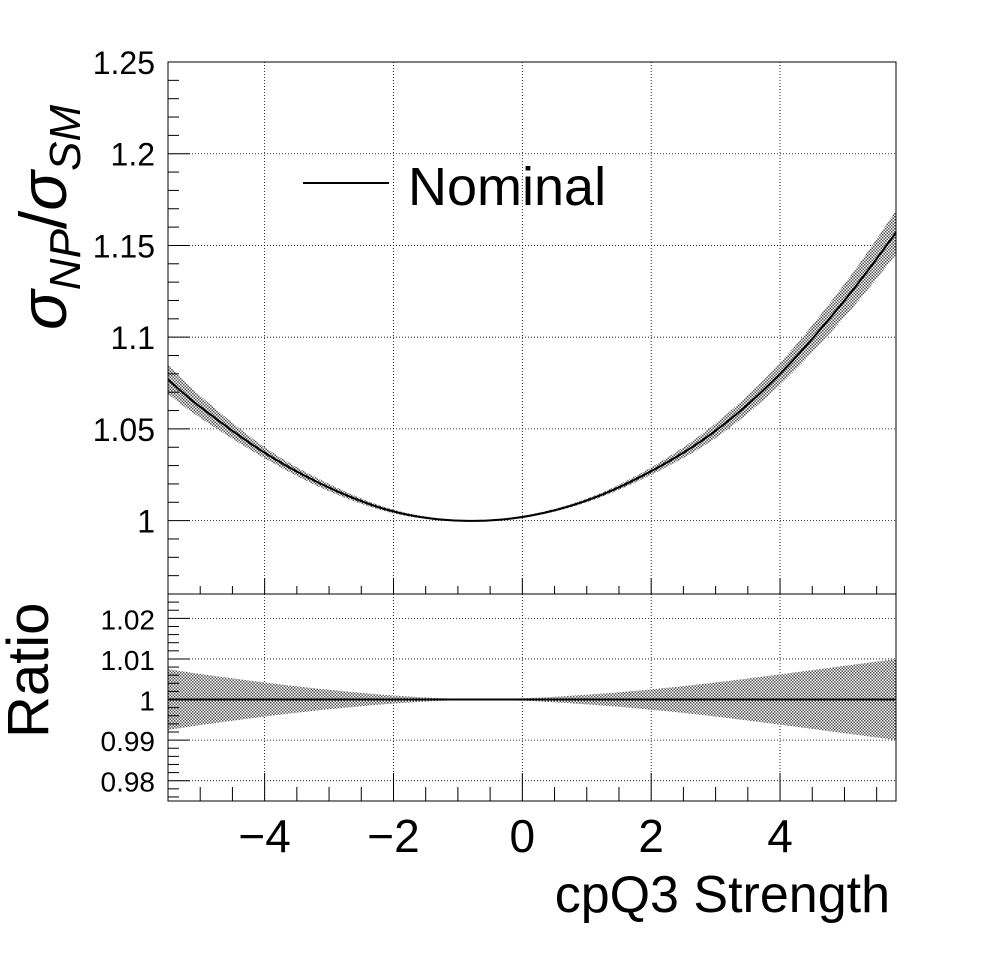 This screenshot has width=996, height=972. Describe the element at coordinates (65, 259) in the screenshot. I see `main-y-label-sub-np: NP` at that location.